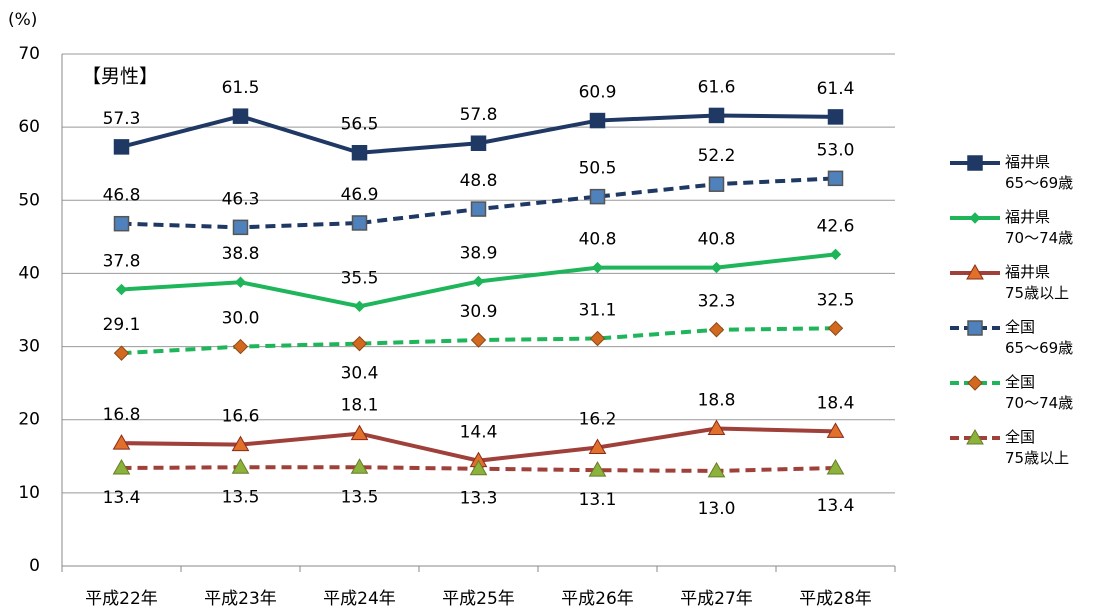 Image resolution: width=1105 pixels, height=610 pixels. Describe the element at coordinates (597, 599) in the screenshot. I see `x-tick-label: 平成26年` at that location.